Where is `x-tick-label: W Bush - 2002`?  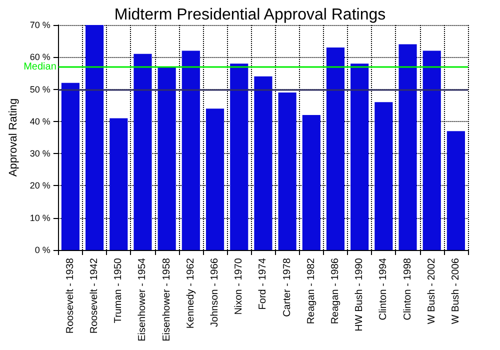
x-tick-label: W Bush - 2002 is located at coordinates (432, 291).